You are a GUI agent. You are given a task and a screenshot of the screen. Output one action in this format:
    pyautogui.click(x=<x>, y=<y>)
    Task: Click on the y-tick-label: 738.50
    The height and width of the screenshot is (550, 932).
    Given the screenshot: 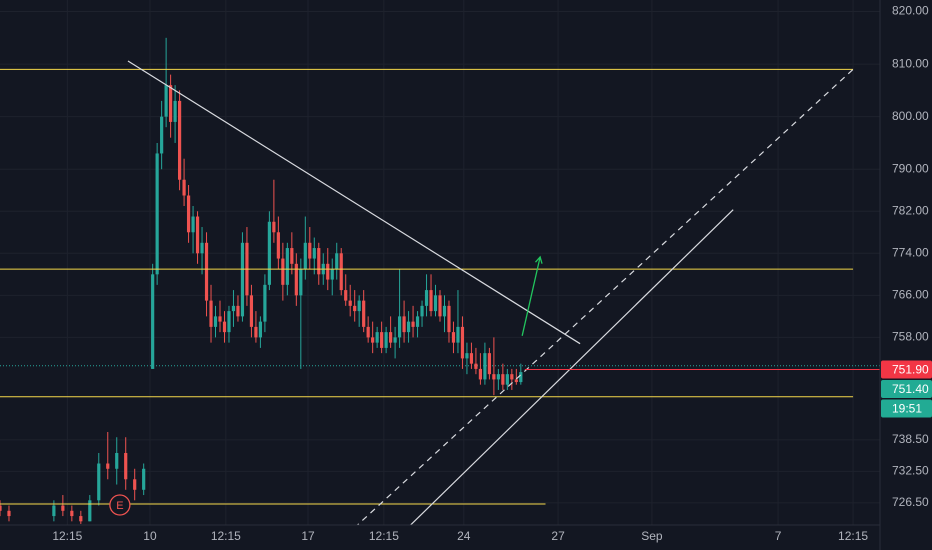 What is the action you would take?
    pyautogui.click(x=910, y=439)
    